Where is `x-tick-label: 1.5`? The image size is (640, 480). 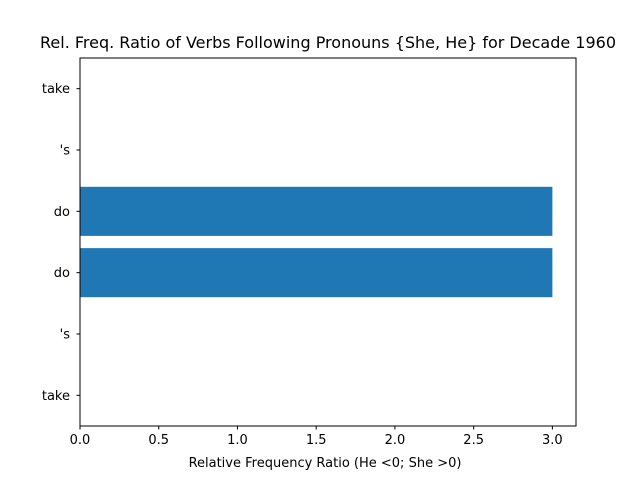 x-tick-label: 1.5 is located at coordinates (316, 440).